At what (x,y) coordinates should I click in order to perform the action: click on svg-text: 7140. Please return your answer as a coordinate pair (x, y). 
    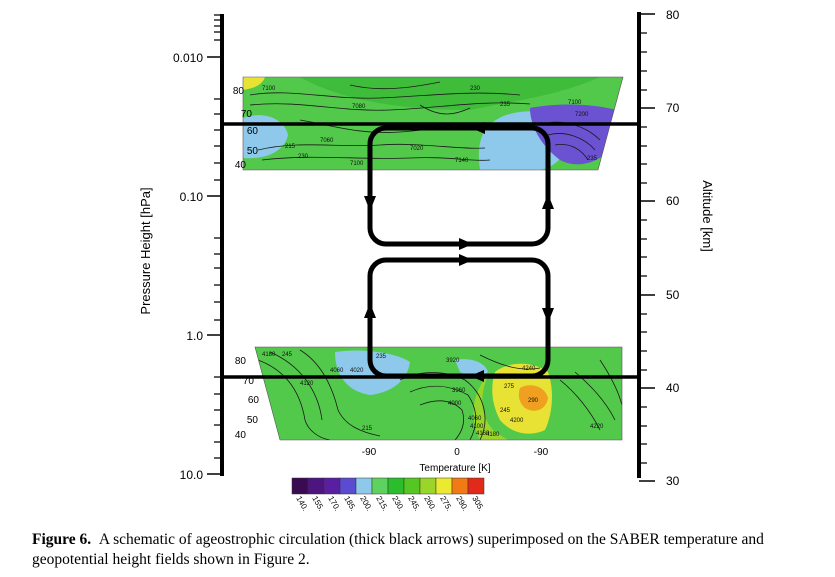
    Looking at the image, I should click on (462, 161).